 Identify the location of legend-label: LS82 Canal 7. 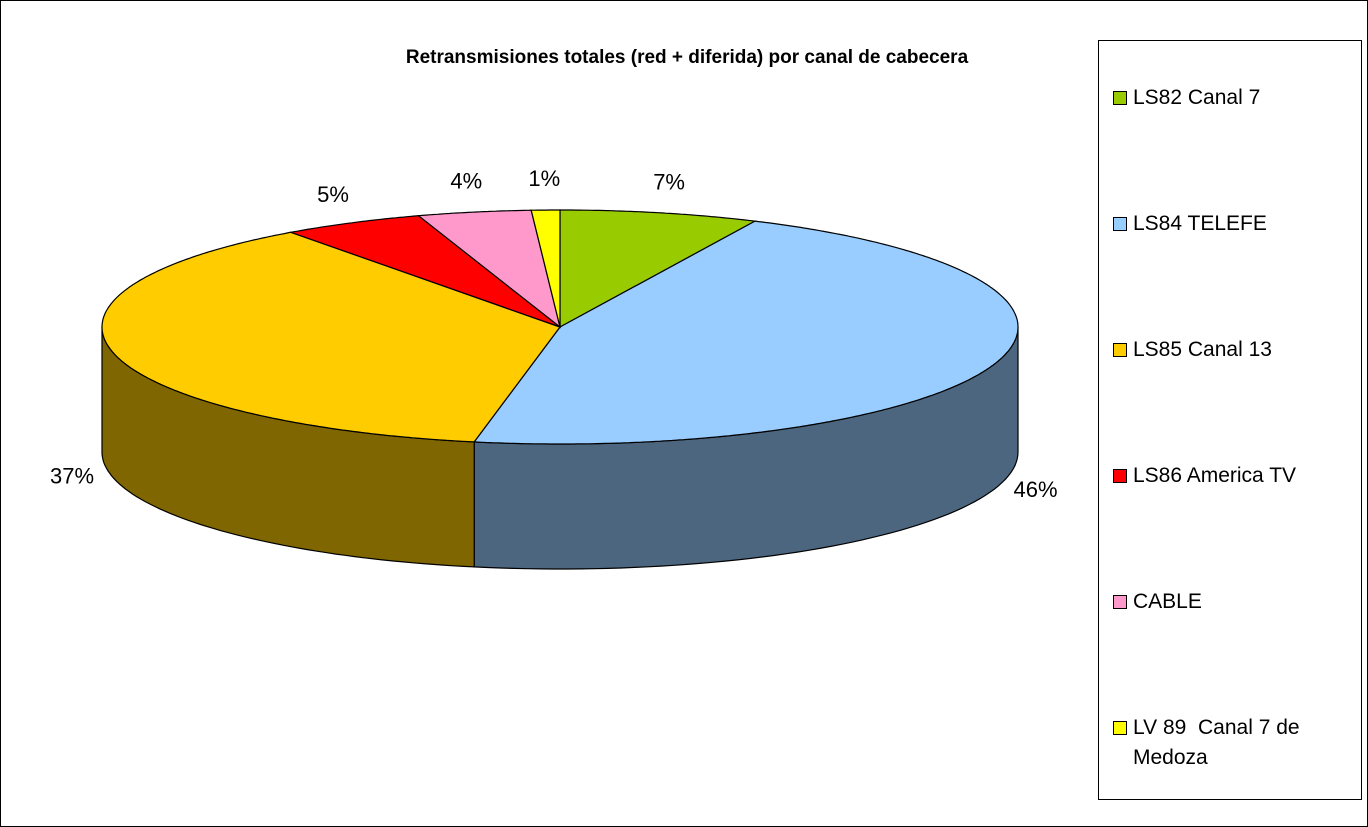
(1197, 97).